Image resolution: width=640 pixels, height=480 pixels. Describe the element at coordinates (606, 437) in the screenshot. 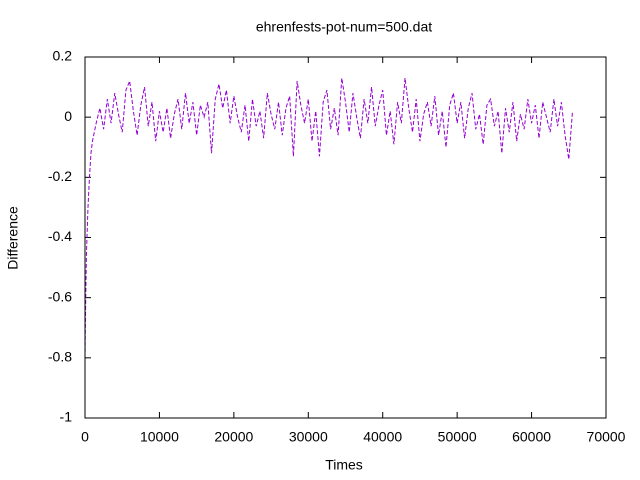

I see `x-tick-label: 70000` at that location.